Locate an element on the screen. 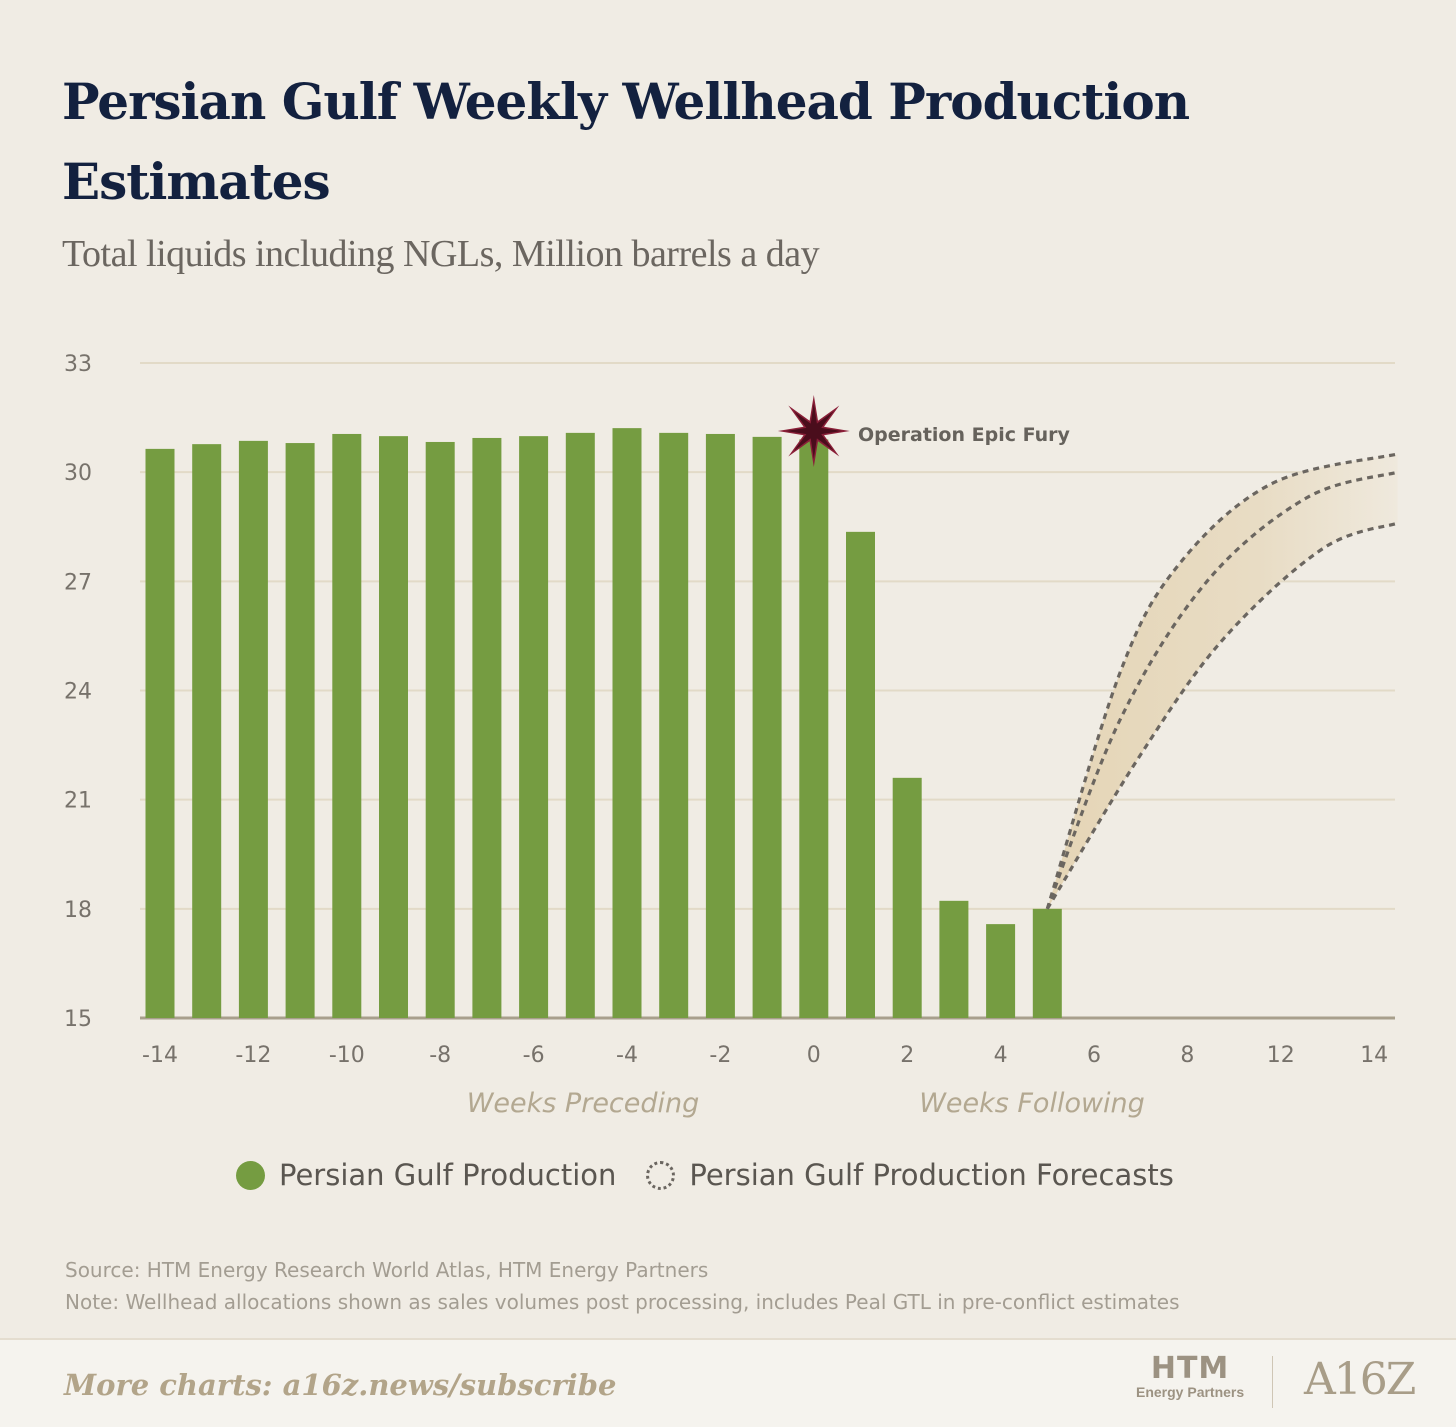  x-tick-label: 12 is located at coordinates (1281, 1055).